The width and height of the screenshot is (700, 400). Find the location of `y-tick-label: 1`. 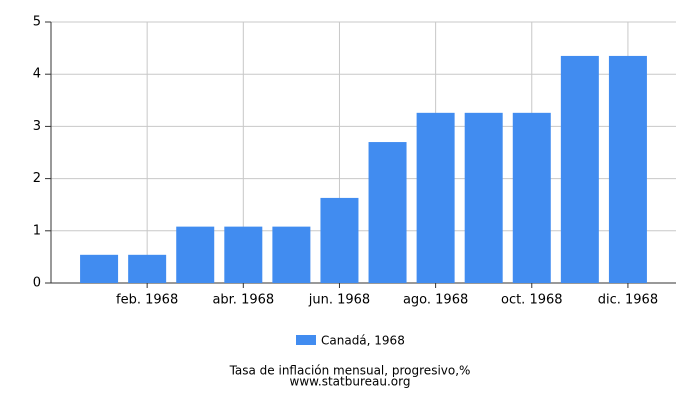

y-tick-label: 1 is located at coordinates (37, 230).